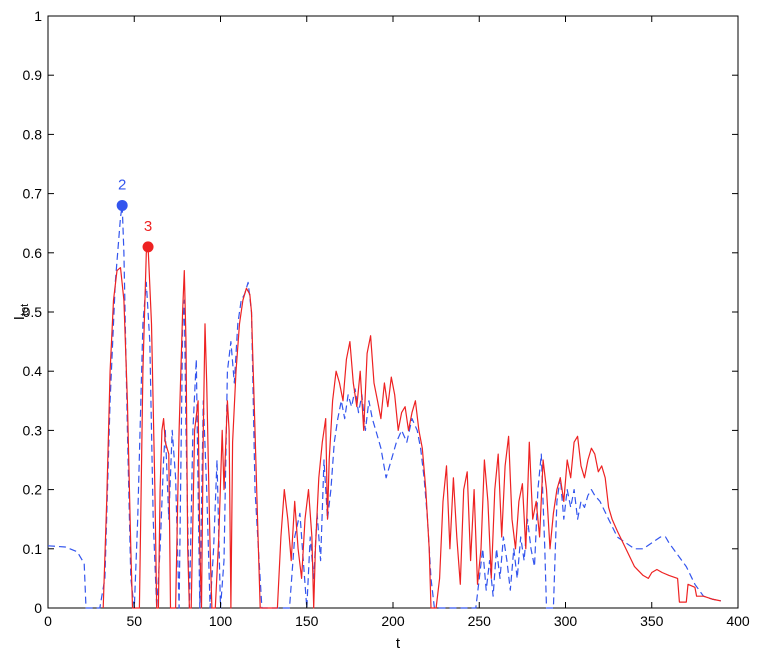  Describe the element at coordinates (19, 318) in the screenshot. I see `y-axis-label-main: I` at that location.